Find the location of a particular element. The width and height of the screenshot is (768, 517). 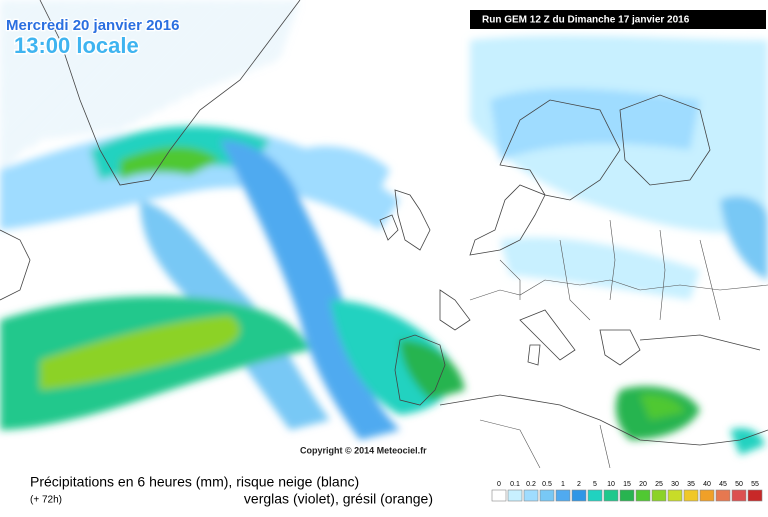

legend-label: 0.2 is located at coordinates (531, 484).